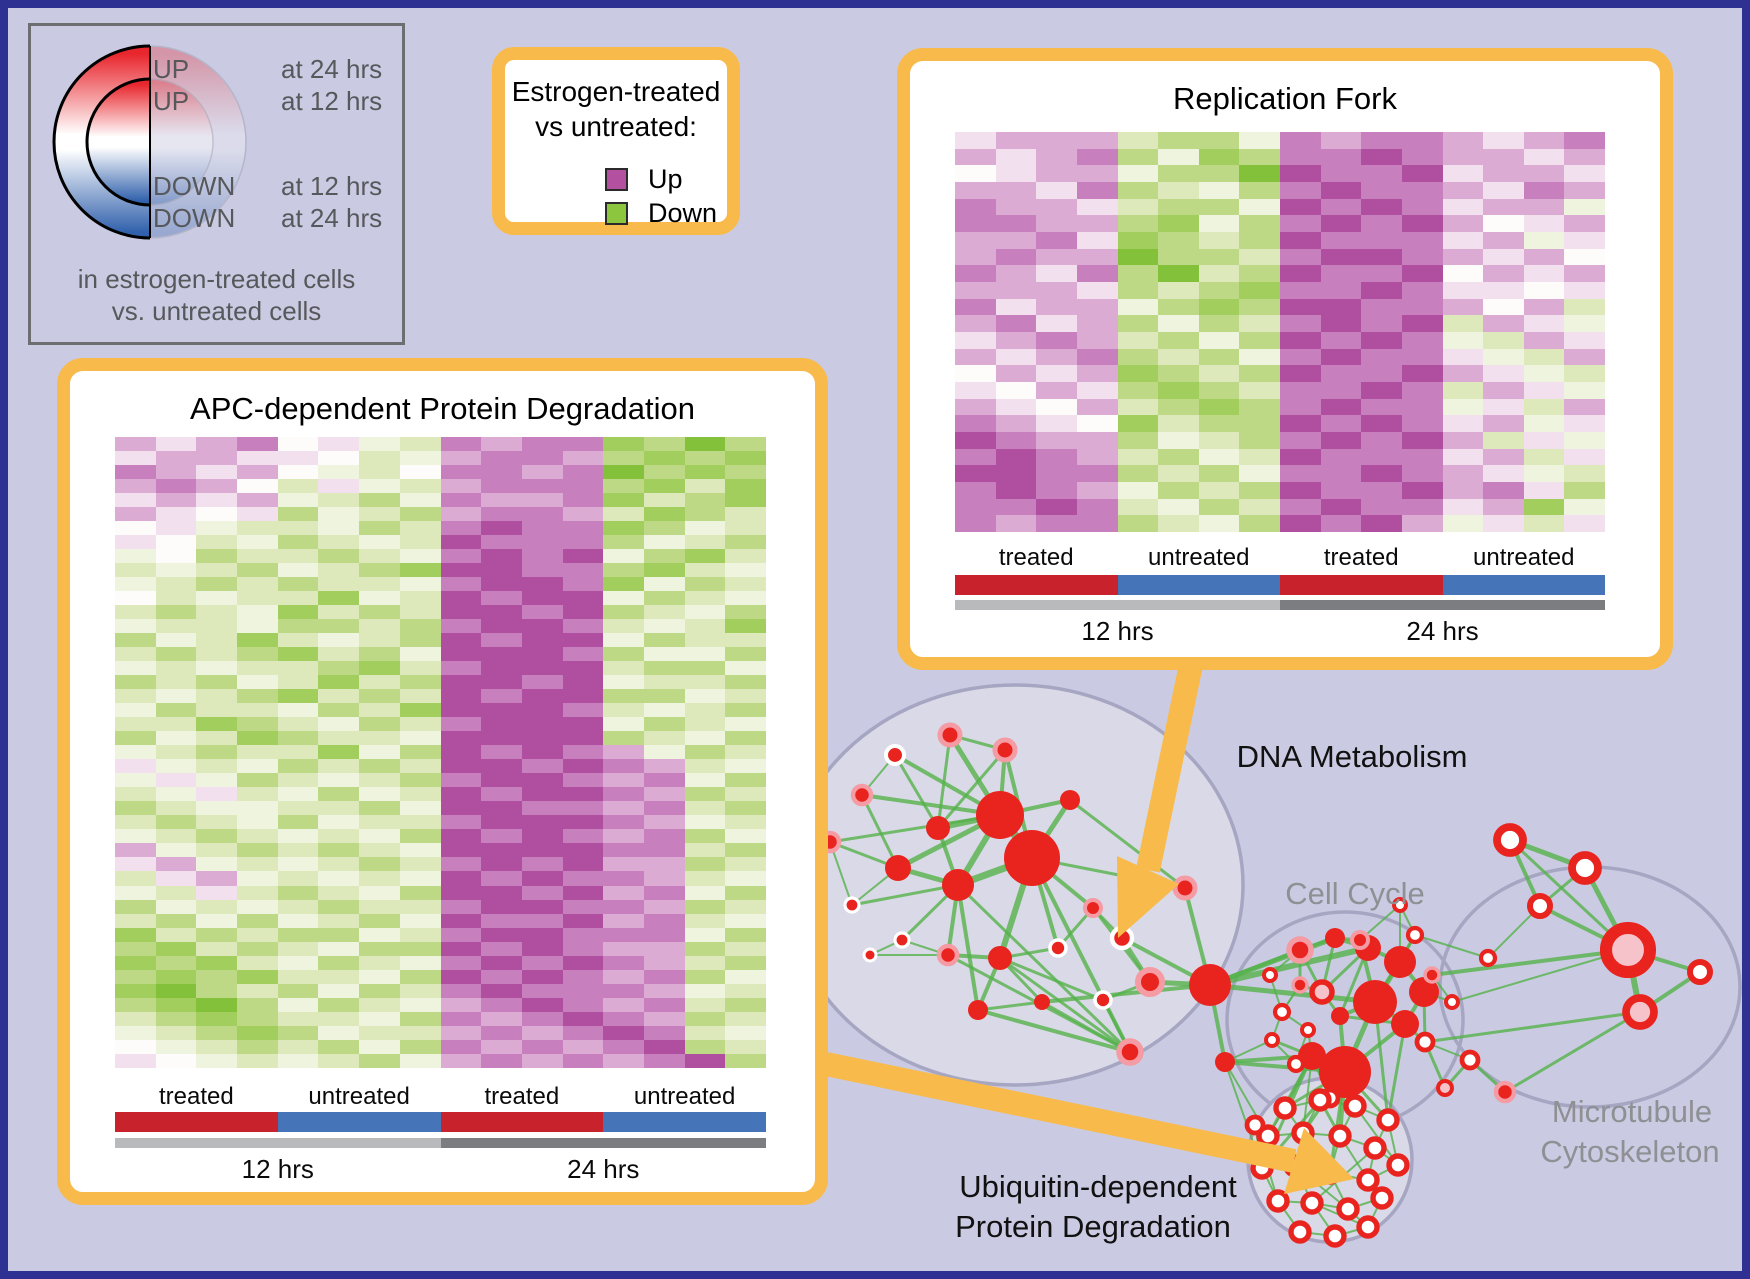 The width and height of the screenshot is (1750, 1279). Describe the element at coordinates (616, 179) in the screenshot. I see `up-color-swatch` at that location.